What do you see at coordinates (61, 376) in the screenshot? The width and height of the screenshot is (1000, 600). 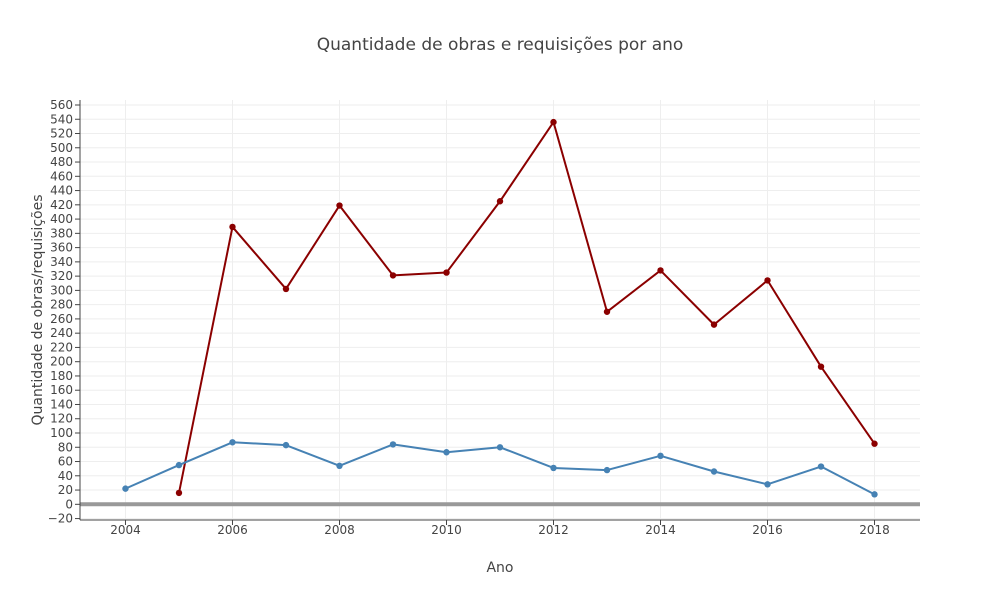 I see `y-tick-label: 180` at bounding box center [61, 376].